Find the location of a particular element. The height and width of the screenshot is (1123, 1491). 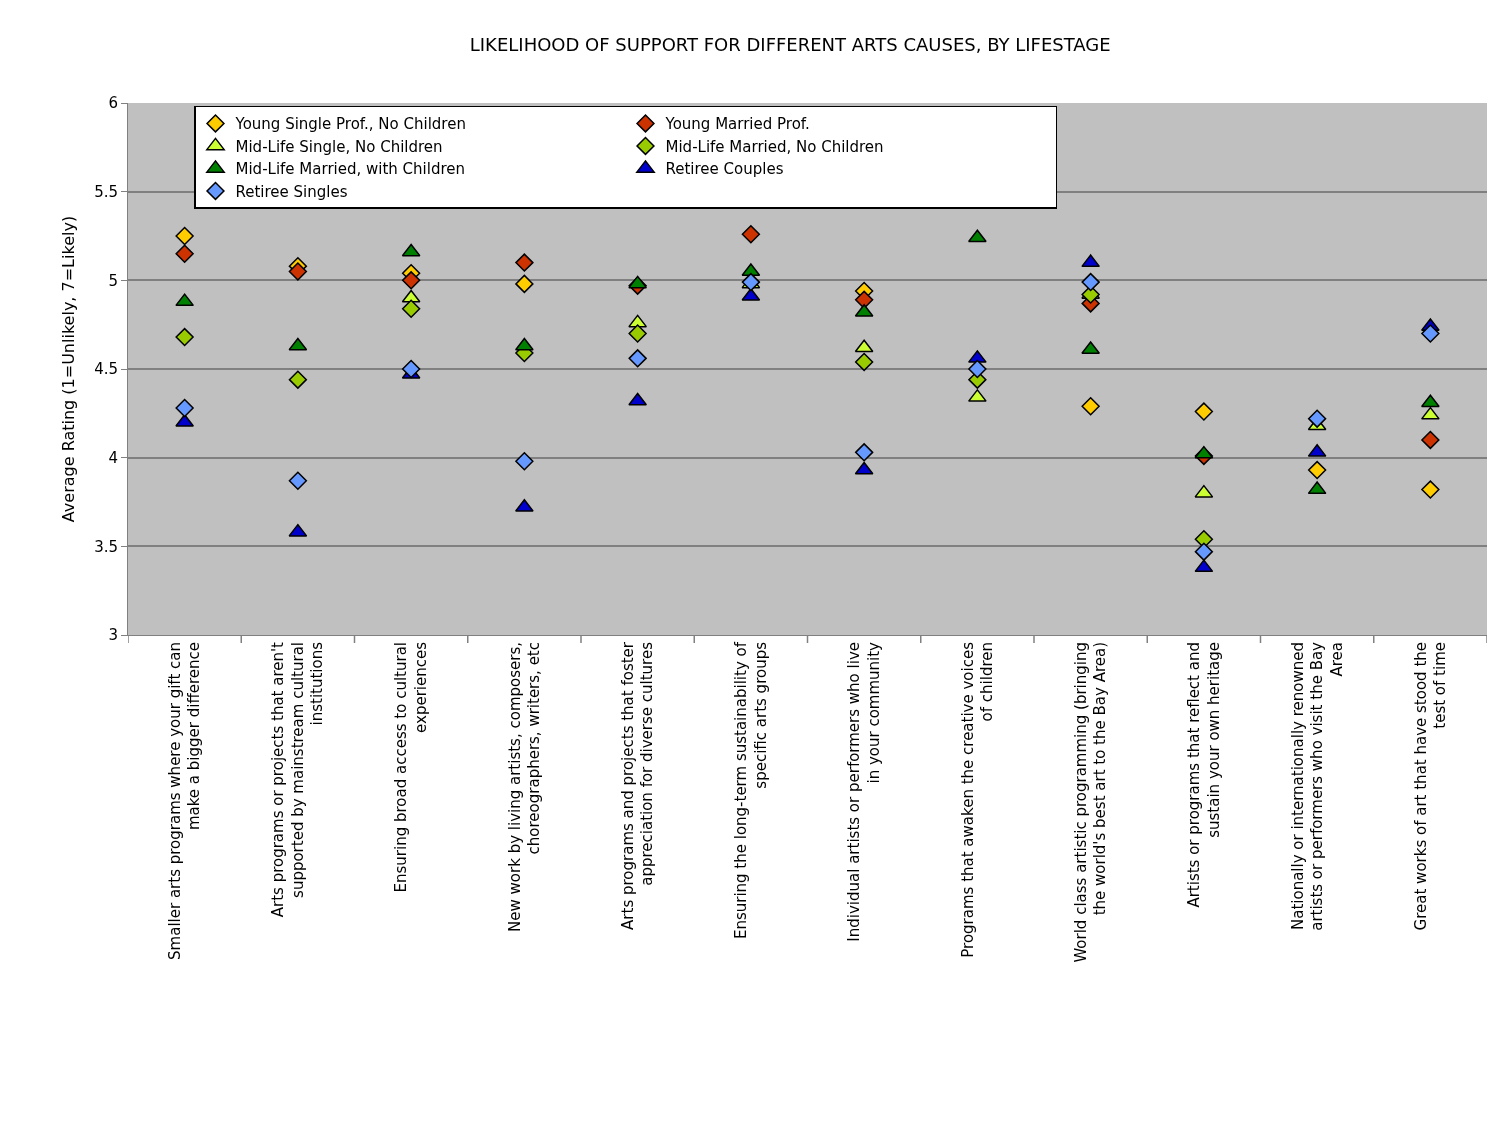

x-tick-label: Programs that awaken the creative voices of children is located at coordinates (977, 799).